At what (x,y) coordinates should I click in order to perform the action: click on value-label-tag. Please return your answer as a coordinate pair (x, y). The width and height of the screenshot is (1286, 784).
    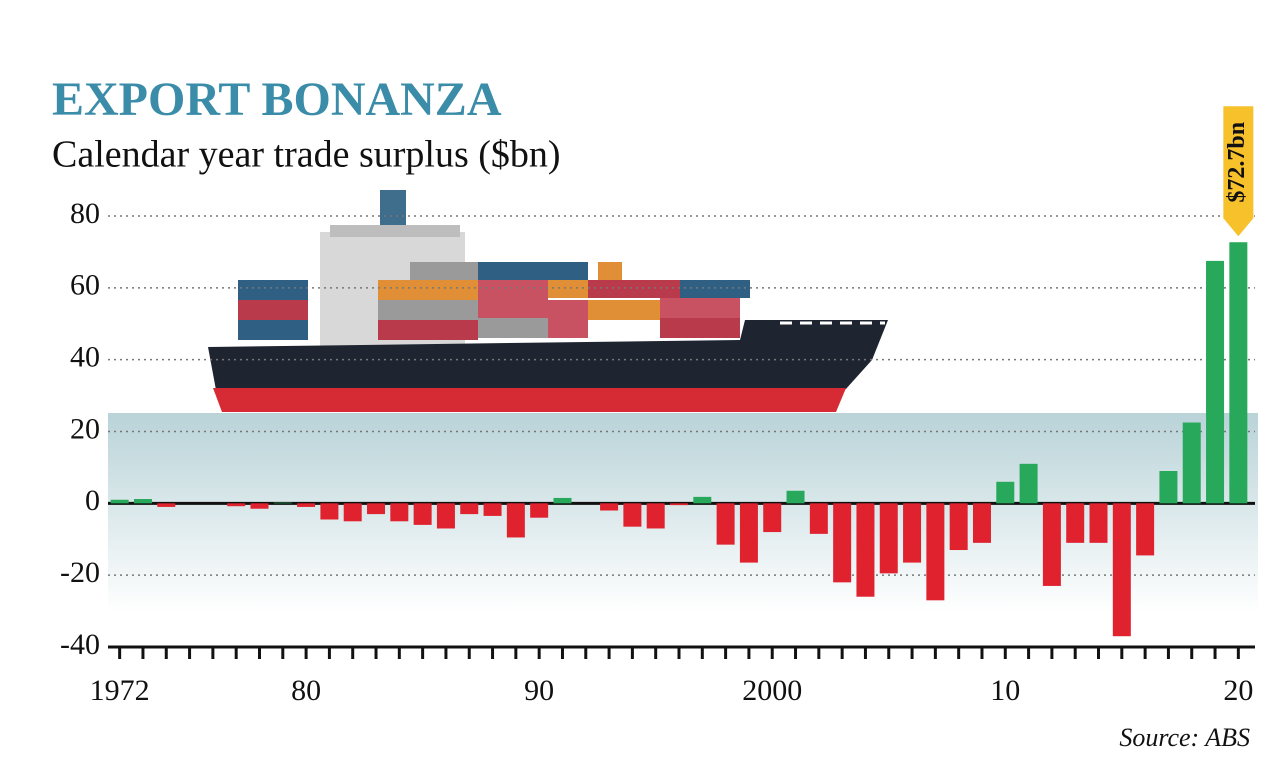
    Looking at the image, I should click on (1238, 171).